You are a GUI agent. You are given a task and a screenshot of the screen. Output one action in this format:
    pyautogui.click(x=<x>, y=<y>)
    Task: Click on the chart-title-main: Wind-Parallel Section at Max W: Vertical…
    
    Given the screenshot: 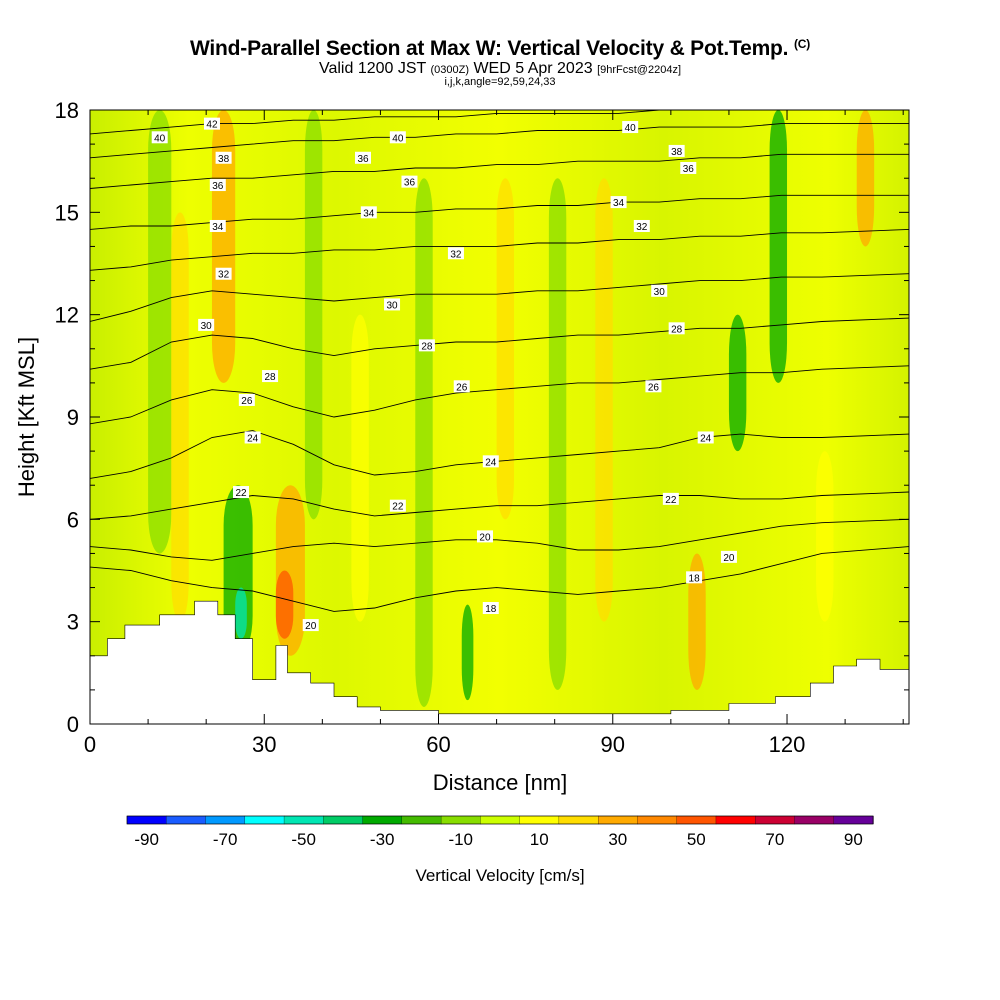 What is the action you would take?
    pyautogui.click(x=489, y=48)
    